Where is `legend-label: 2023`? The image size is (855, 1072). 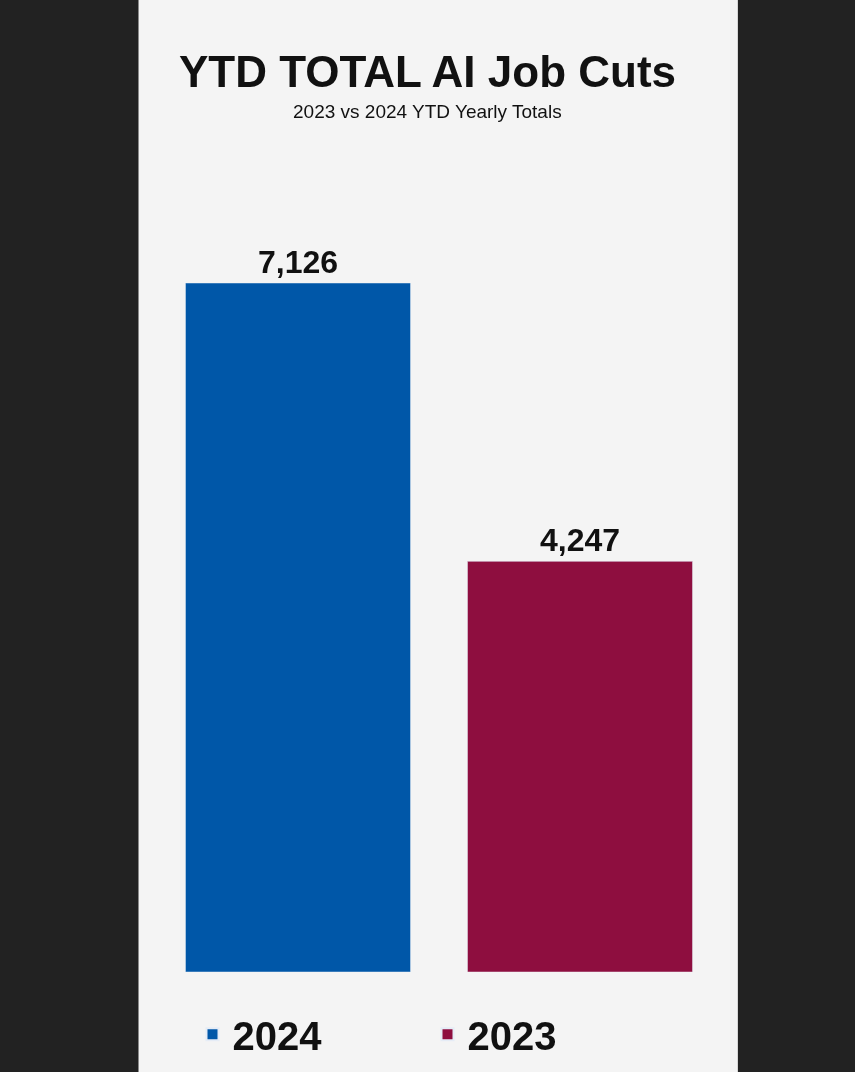 legend-label: 2023 is located at coordinates (512, 1035).